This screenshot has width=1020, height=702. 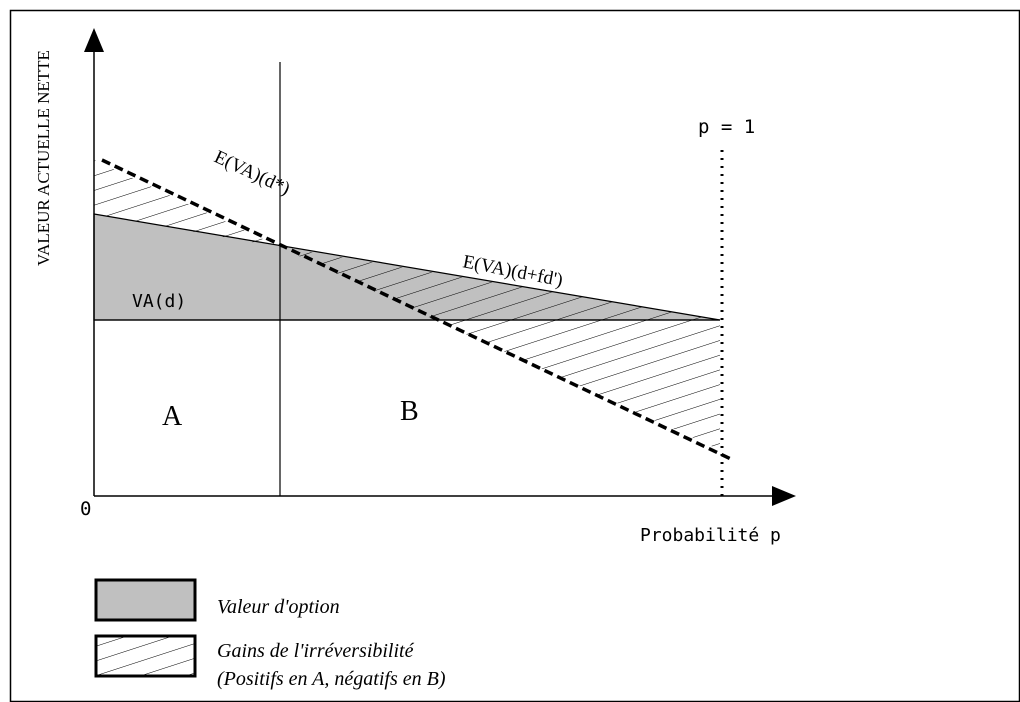 I want to click on origin-label: 0, so click(x=85, y=509).